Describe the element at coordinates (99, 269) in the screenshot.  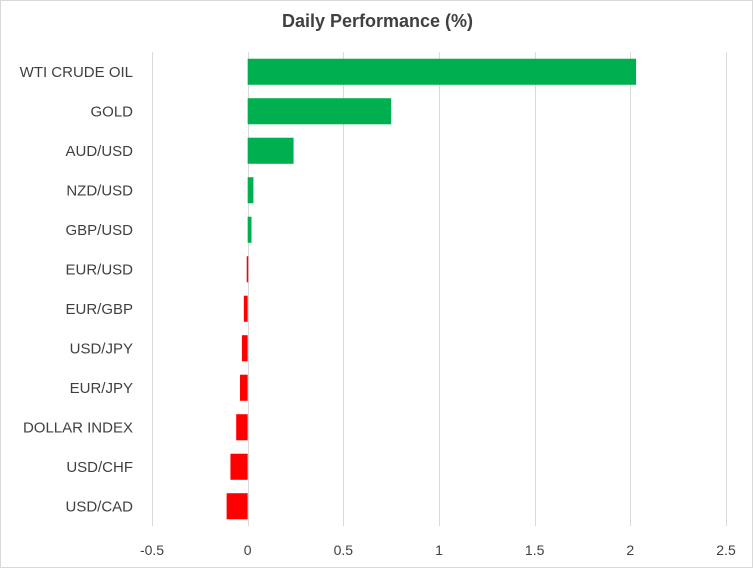
I see `category-label: EUR/USD` at that location.